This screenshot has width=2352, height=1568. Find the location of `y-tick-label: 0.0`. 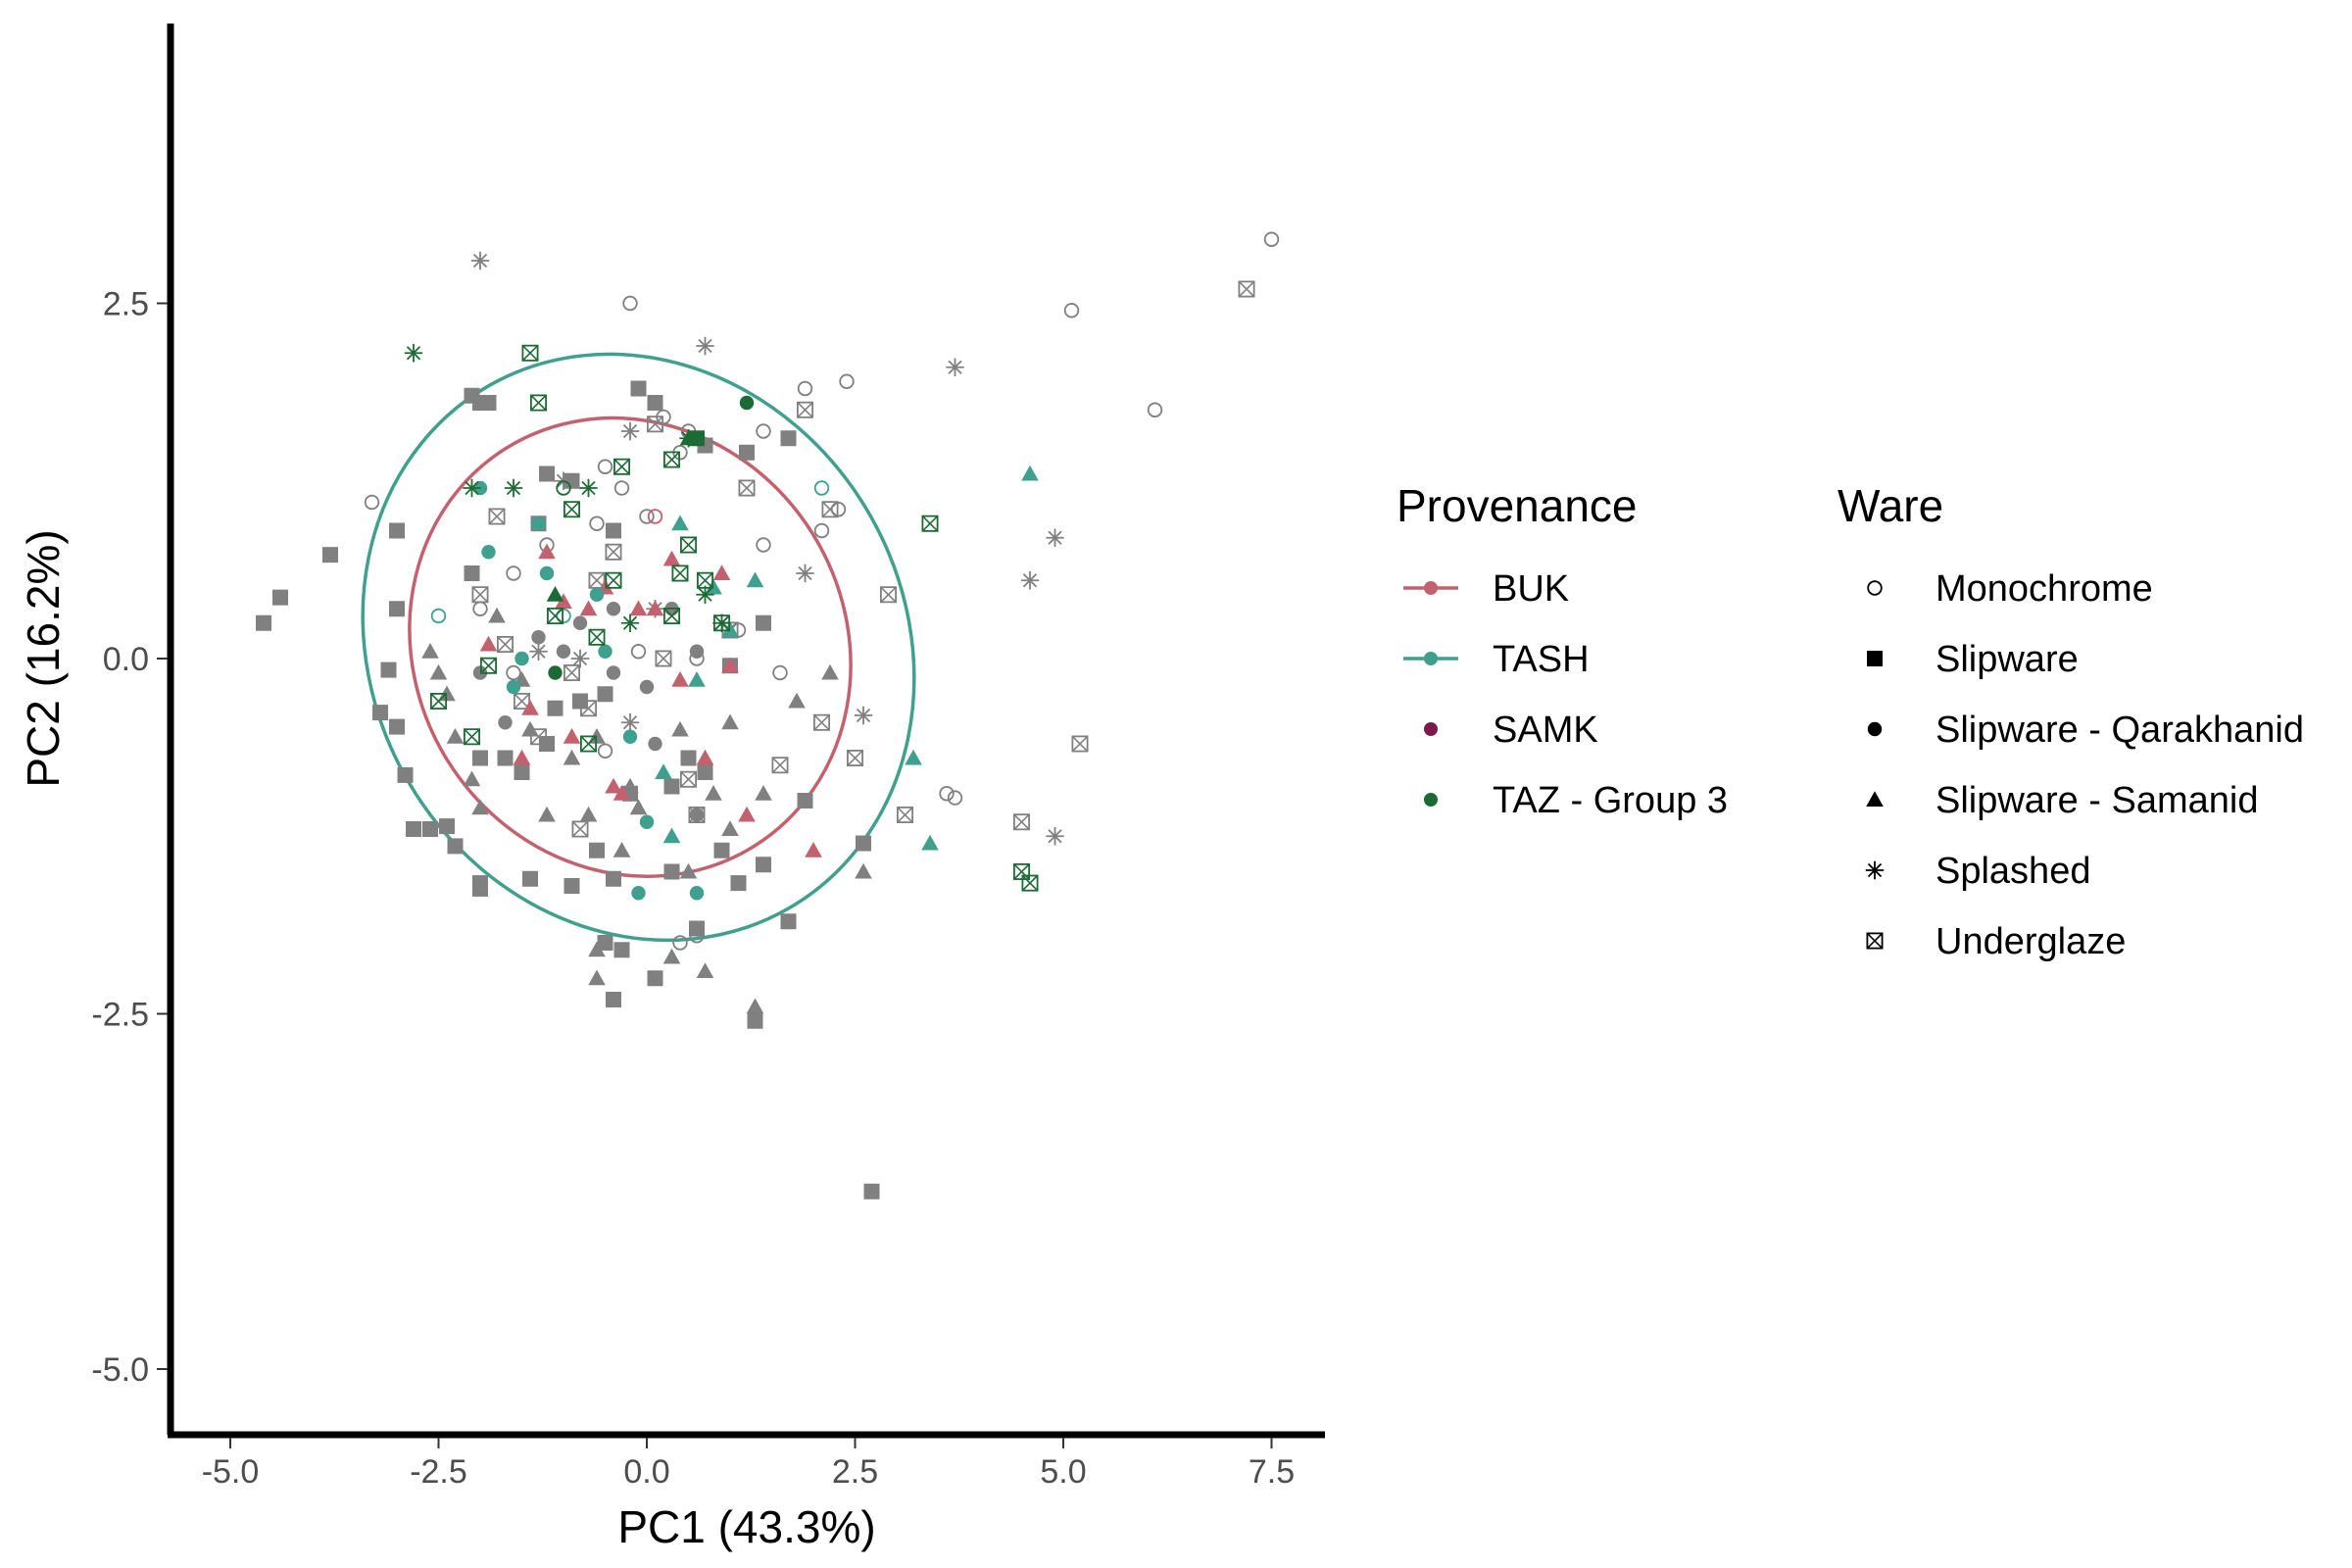

y-tick-label: 0.0 is located at coordinates (126, 659).